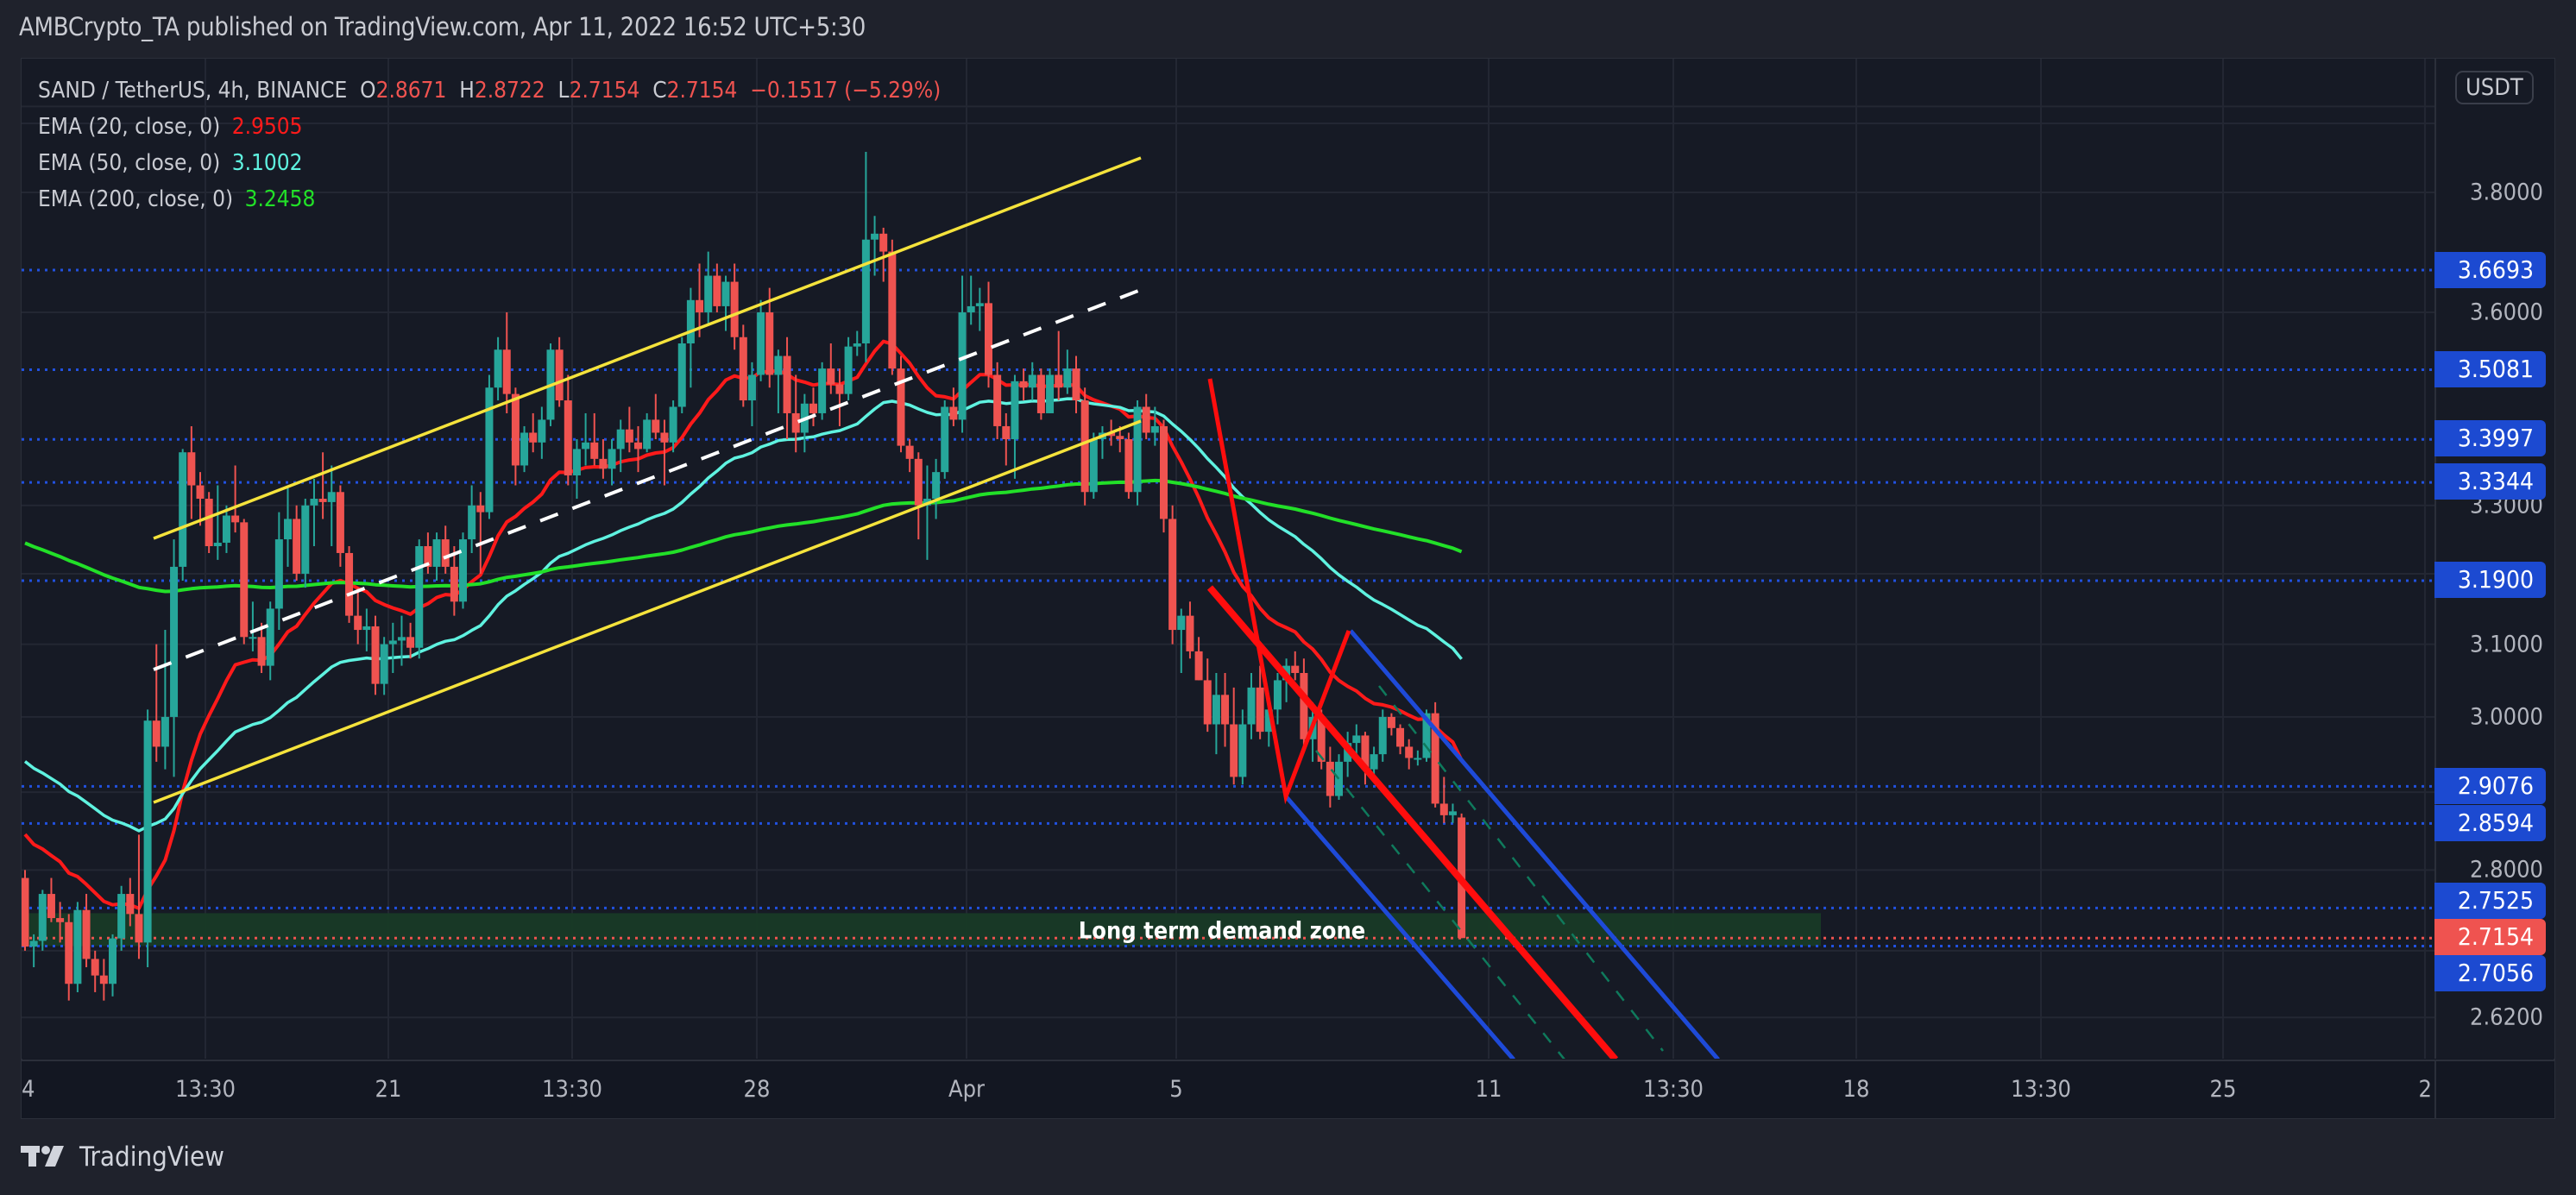  What do you see at coordinates (2490, 823) in the screenshot?
I see `price-level-tag: 2.8594` at bounding box center [2490, 823].